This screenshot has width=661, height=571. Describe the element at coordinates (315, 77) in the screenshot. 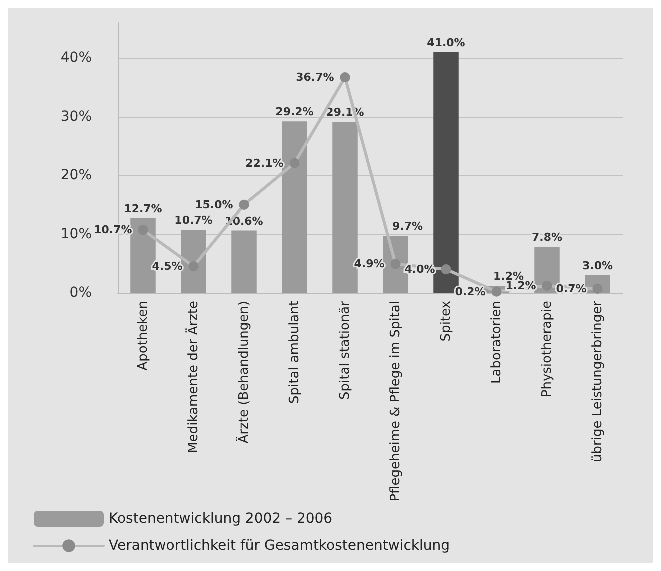

I see `data-label: 36.7%` at that location.